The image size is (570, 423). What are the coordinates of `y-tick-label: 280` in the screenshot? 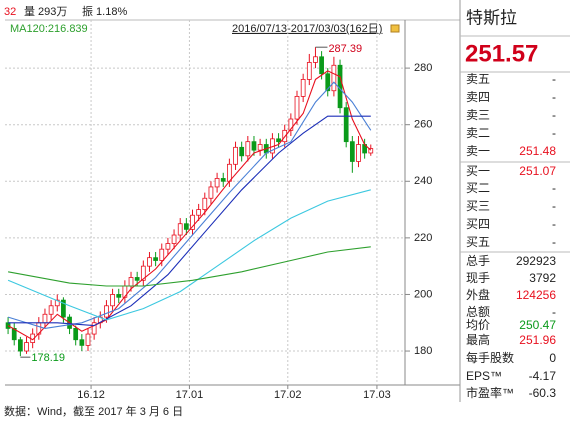 It's located at (423, 68).